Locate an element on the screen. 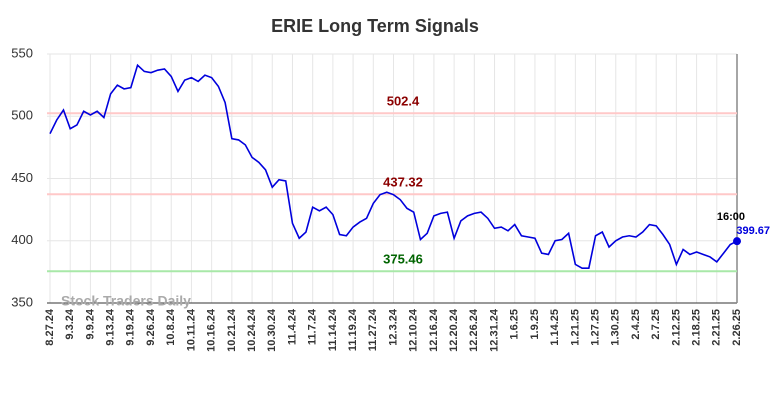 This screenshot has height=398, width=784. x-tick-label: 1.9.25 is located at coordinates (535, 324).